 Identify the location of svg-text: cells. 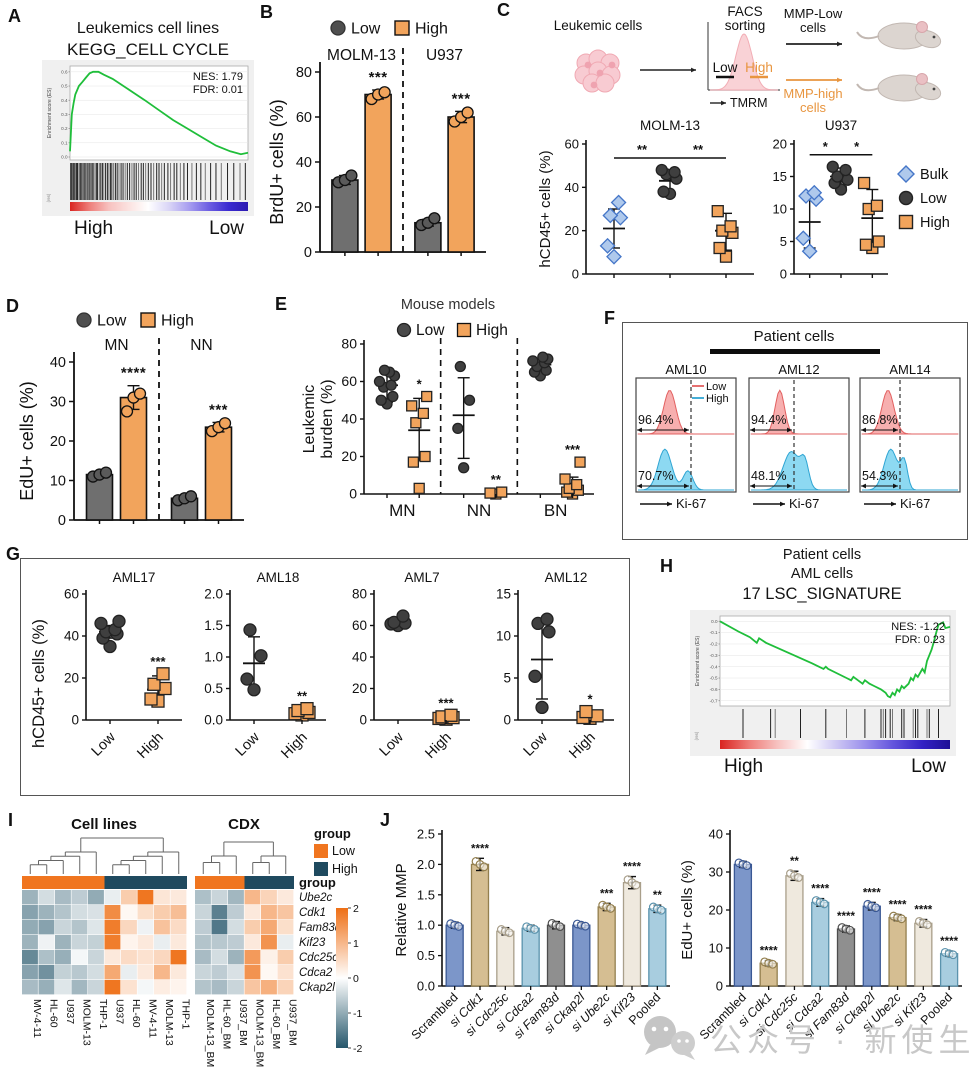
(813, 107).